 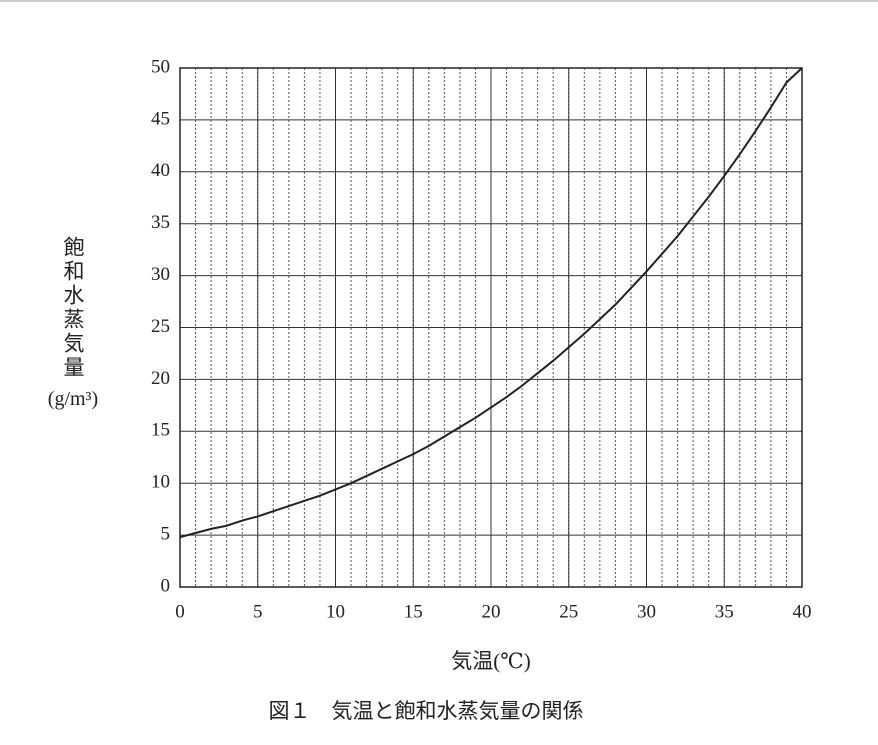 What do you see at coordinates (491, 611) in the screenshot?
I see `x-tick-label: 20` at bounding box center [491, 611].